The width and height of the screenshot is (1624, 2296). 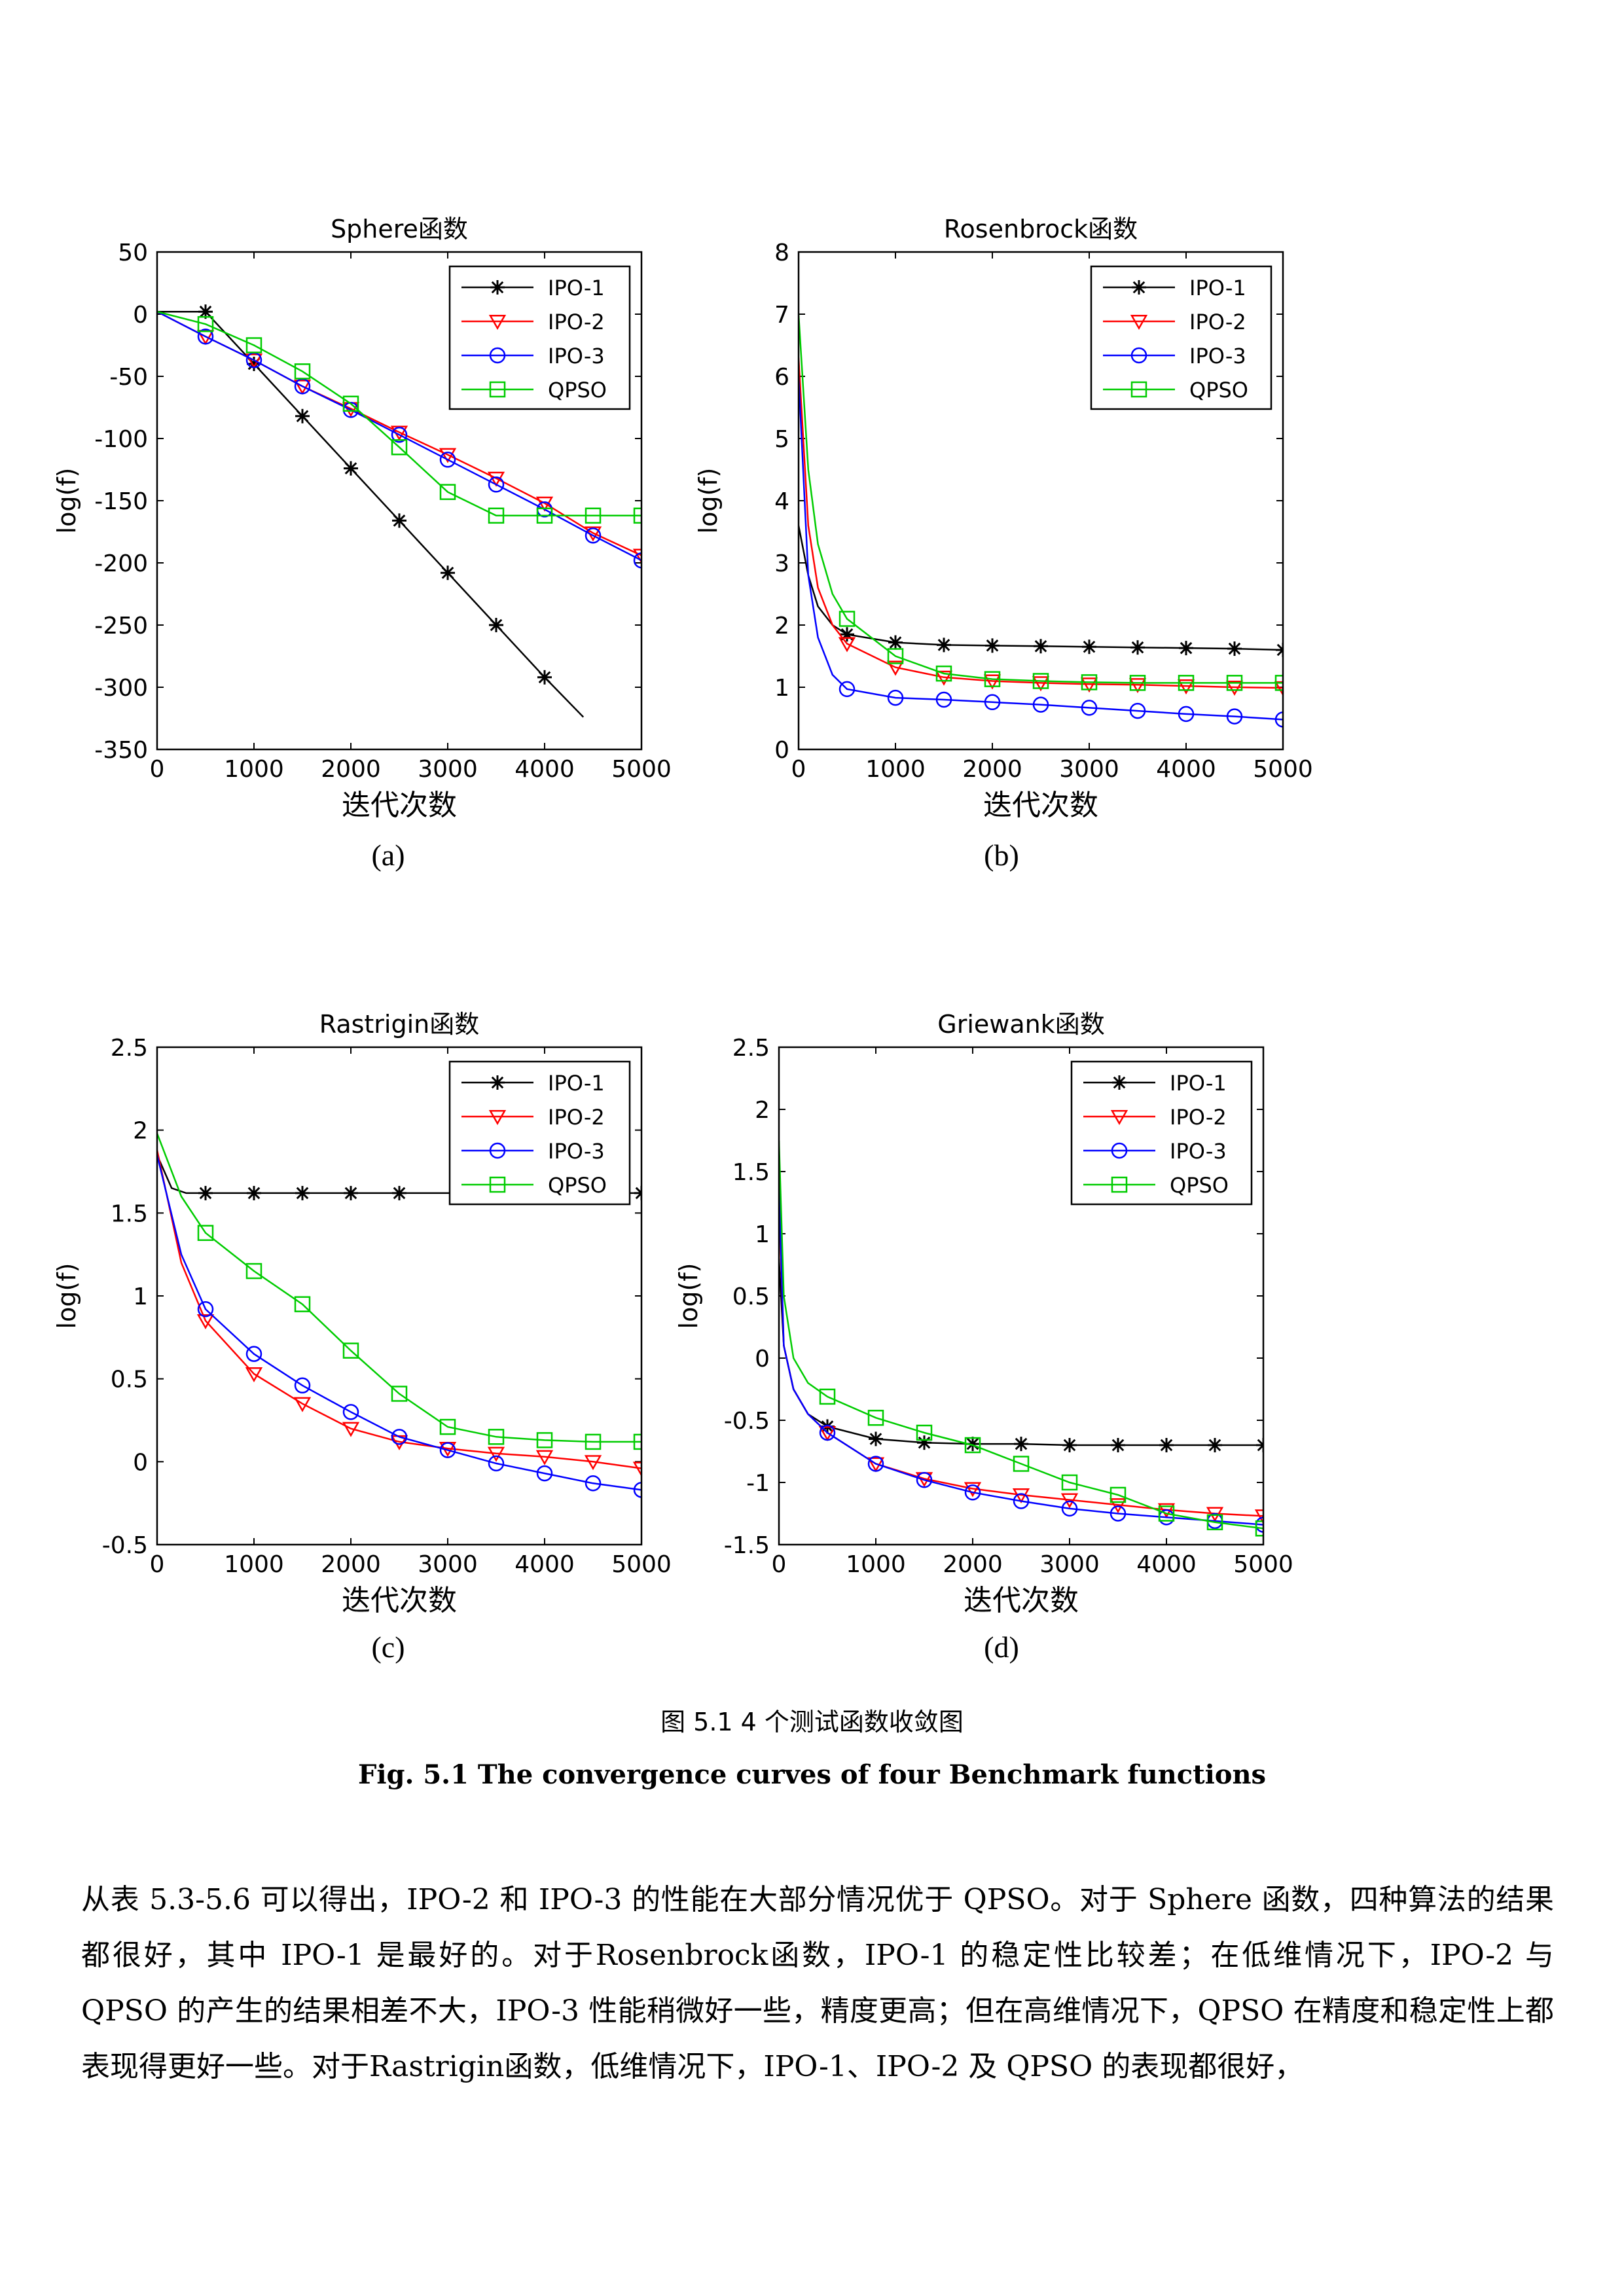 I want to click on y-tick-label: -200, so click(x=121, y=563).